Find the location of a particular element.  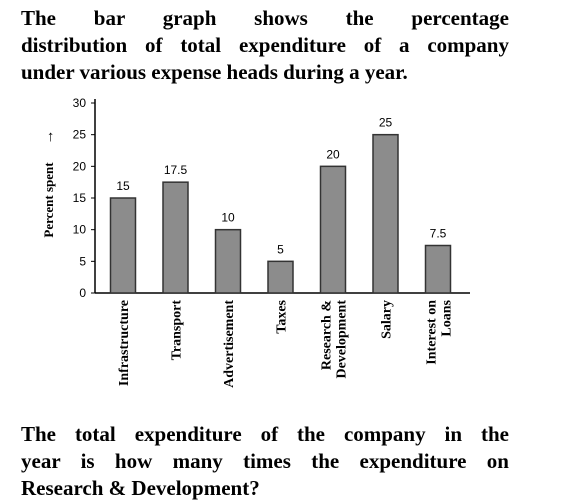

data-label: 10 is located at coordinates (228, 218).